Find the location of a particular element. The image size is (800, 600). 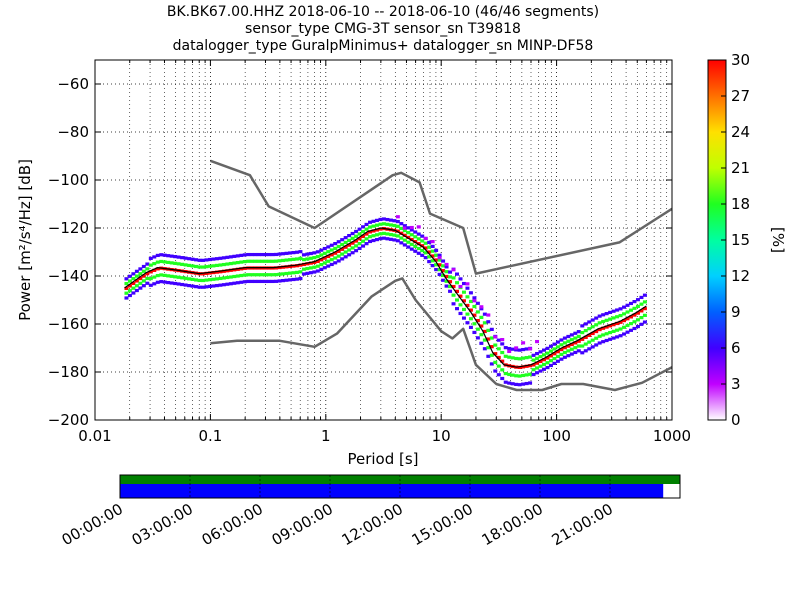

time-tick-label: 09:00:00 is located at coordinates (302, 524).